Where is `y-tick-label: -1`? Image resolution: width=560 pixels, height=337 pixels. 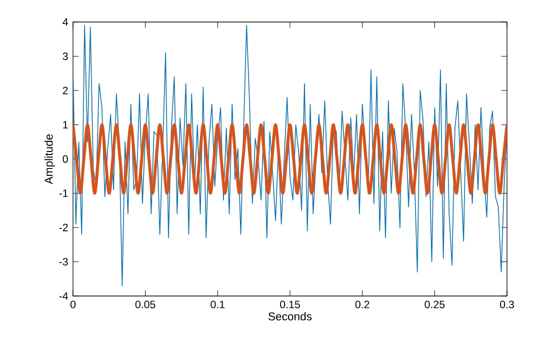
y-tick-label: -1 is located at coordinates (63, 193).